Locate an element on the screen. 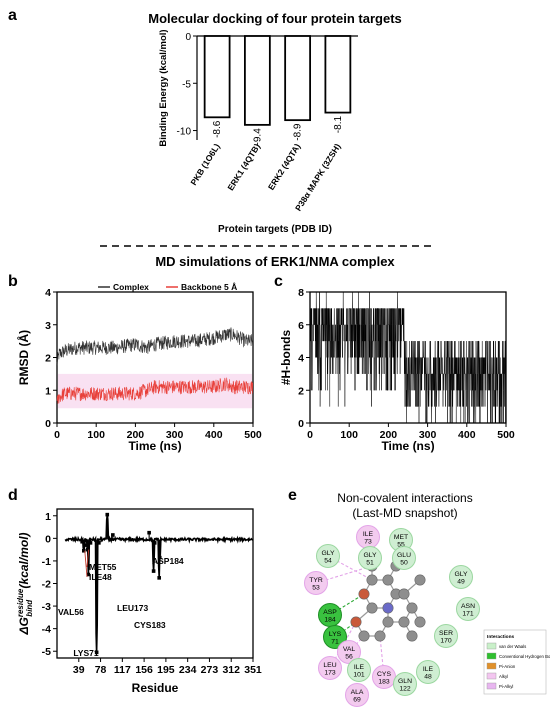  chart-d-y-label: ΔGresiduebind (kcal/mol) is located at coordinates (25, 583).